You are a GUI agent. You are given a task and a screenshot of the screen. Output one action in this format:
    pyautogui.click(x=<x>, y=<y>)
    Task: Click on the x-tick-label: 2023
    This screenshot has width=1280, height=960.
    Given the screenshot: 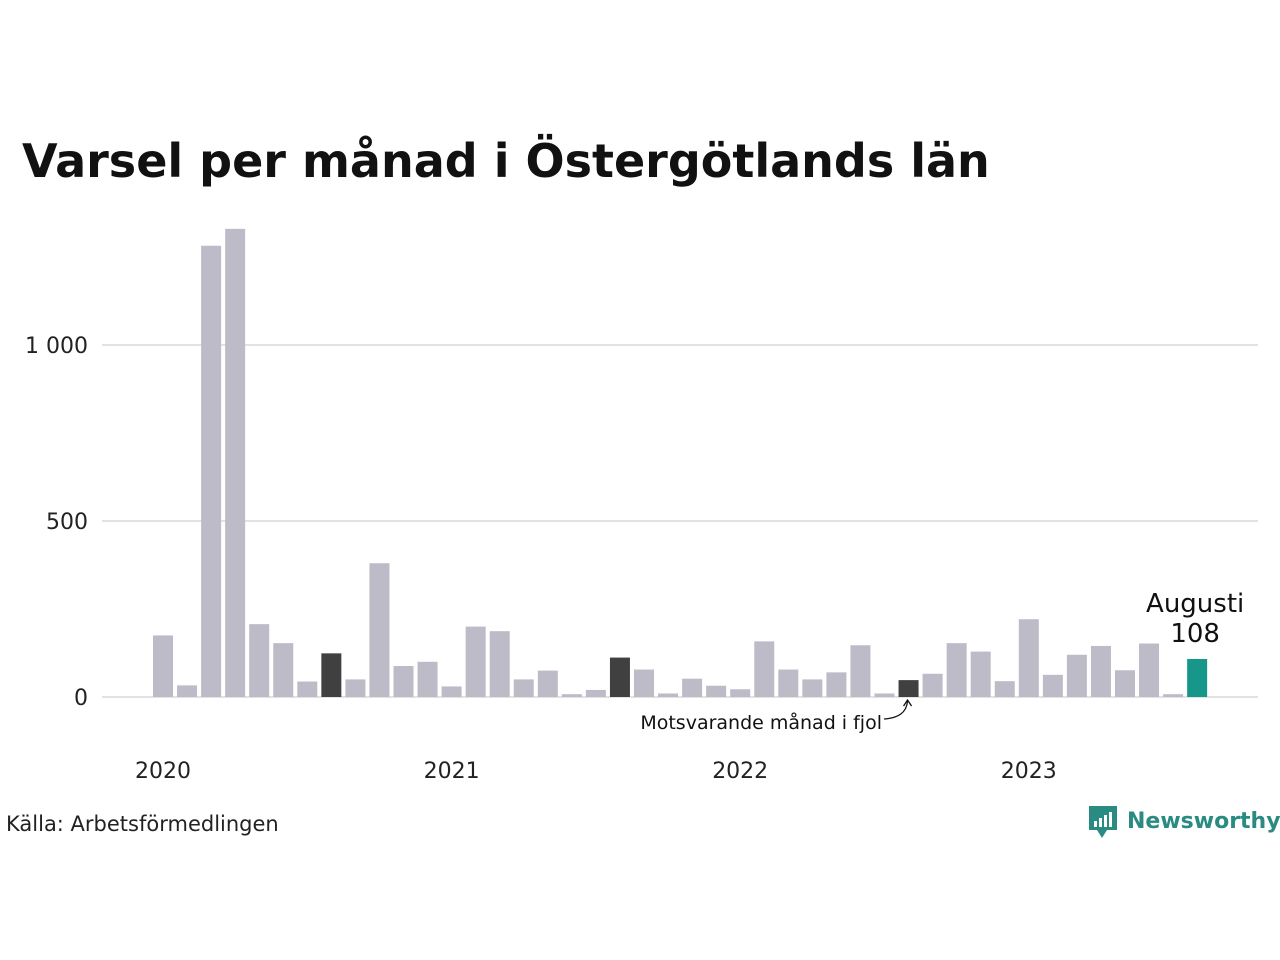 What is the action you would take?
    pyautogui.click(x=1029, y=771)
    